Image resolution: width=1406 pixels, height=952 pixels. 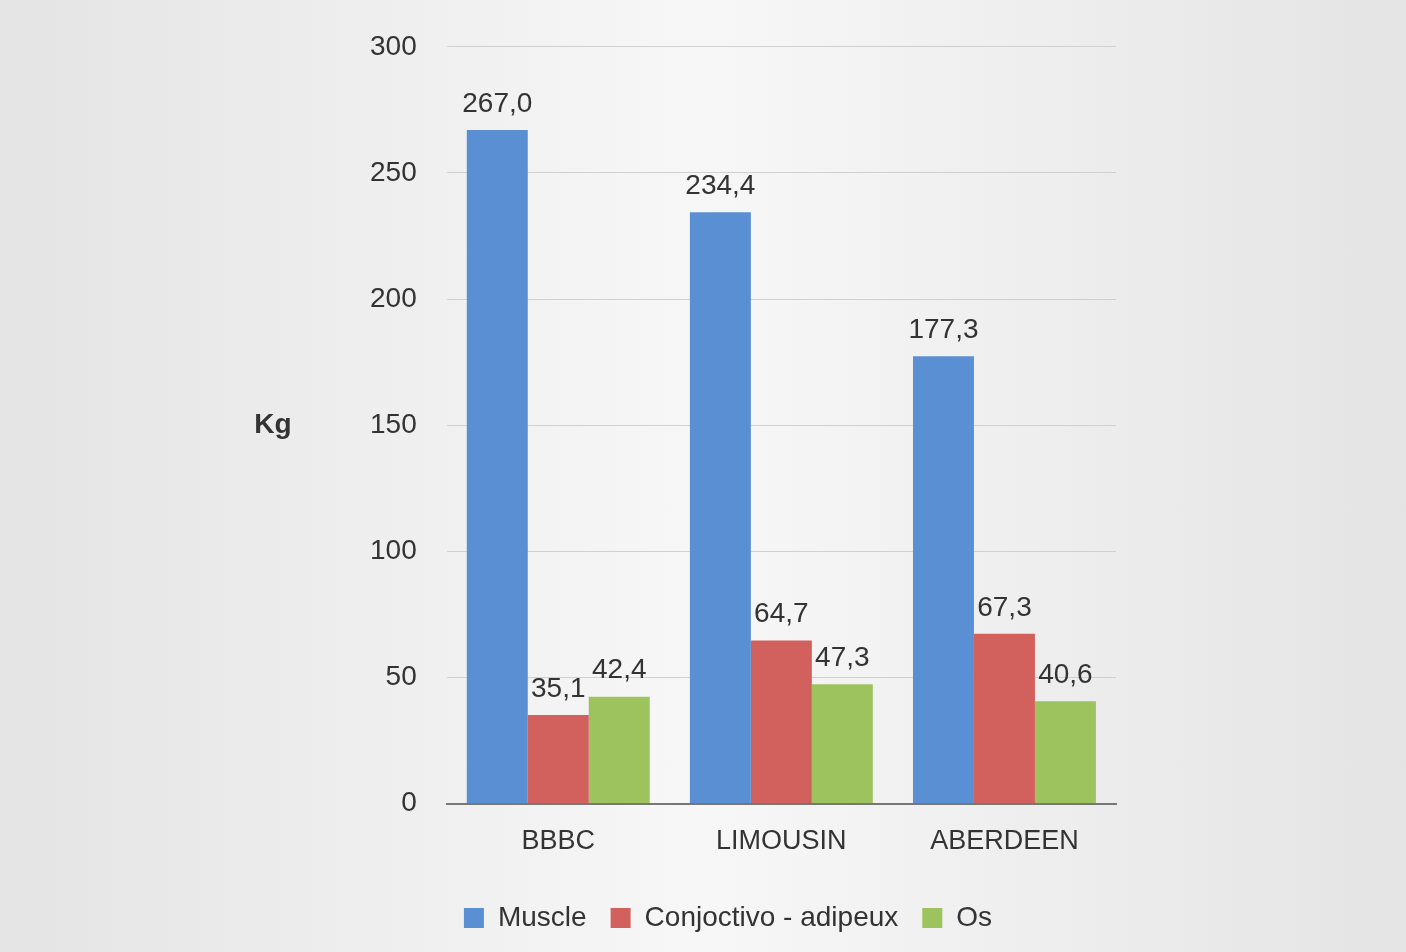 What do you see at coordinates (393, 171) in the screenshot?
I see `y-tick-label: 250` at bounding box center [393, 171].